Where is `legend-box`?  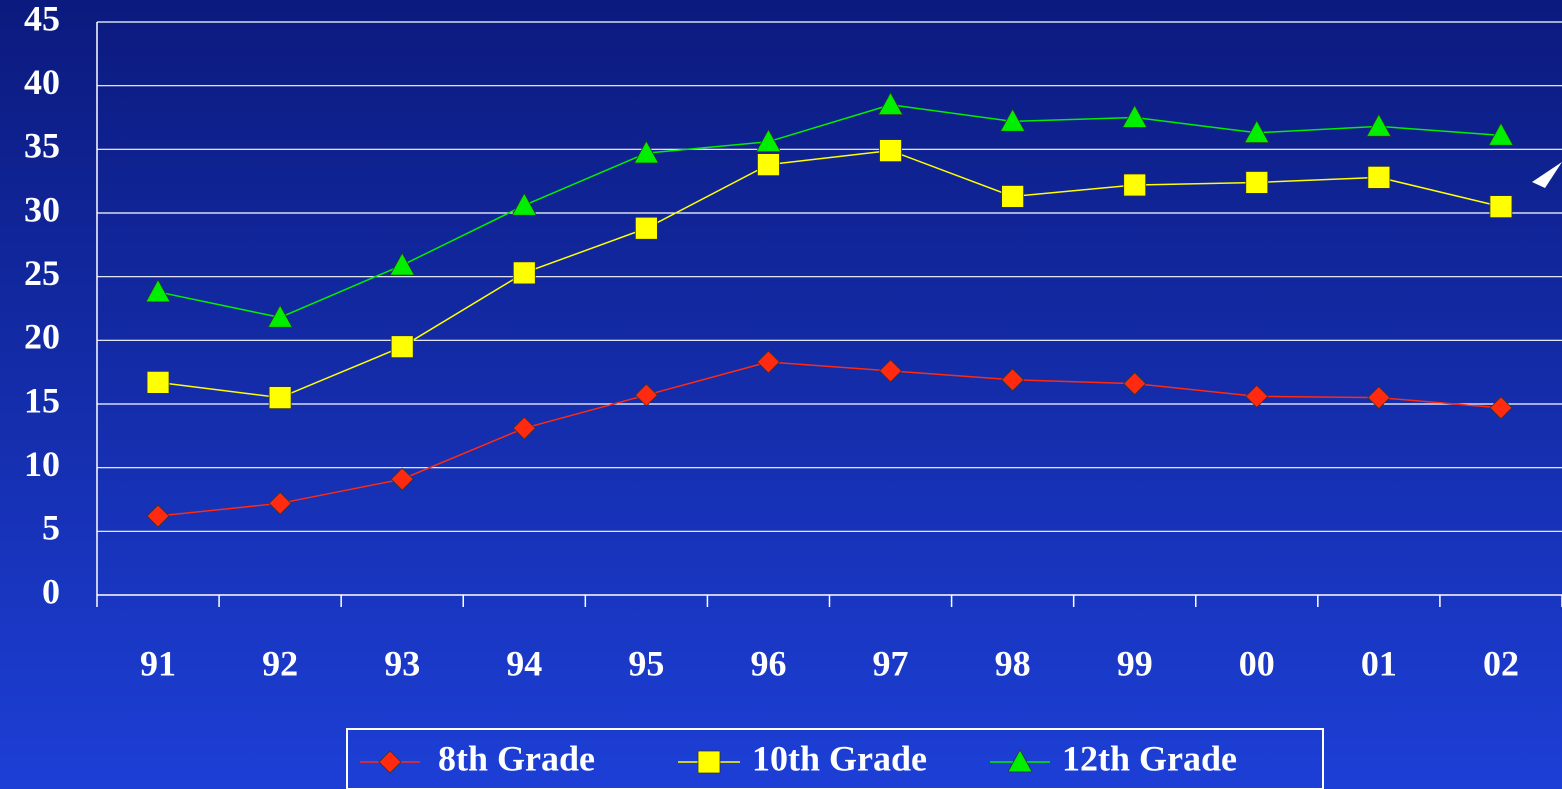
legend-box is located at coordinates (835, 758).